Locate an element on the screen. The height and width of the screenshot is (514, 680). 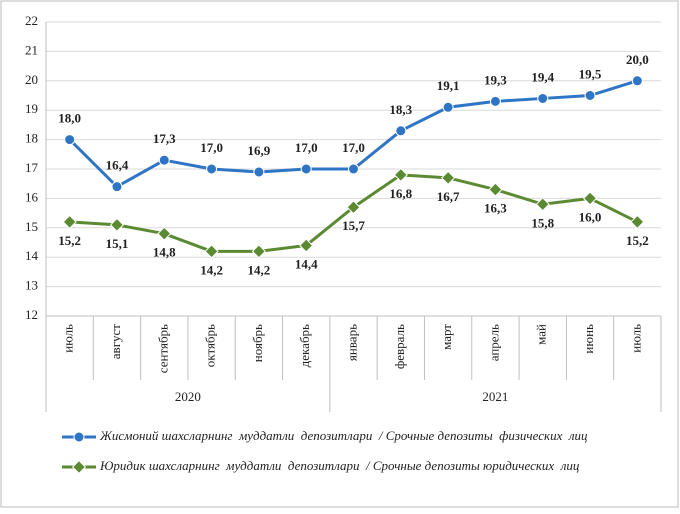
y-tick-label: 17 is located at coordinates (32, 167).